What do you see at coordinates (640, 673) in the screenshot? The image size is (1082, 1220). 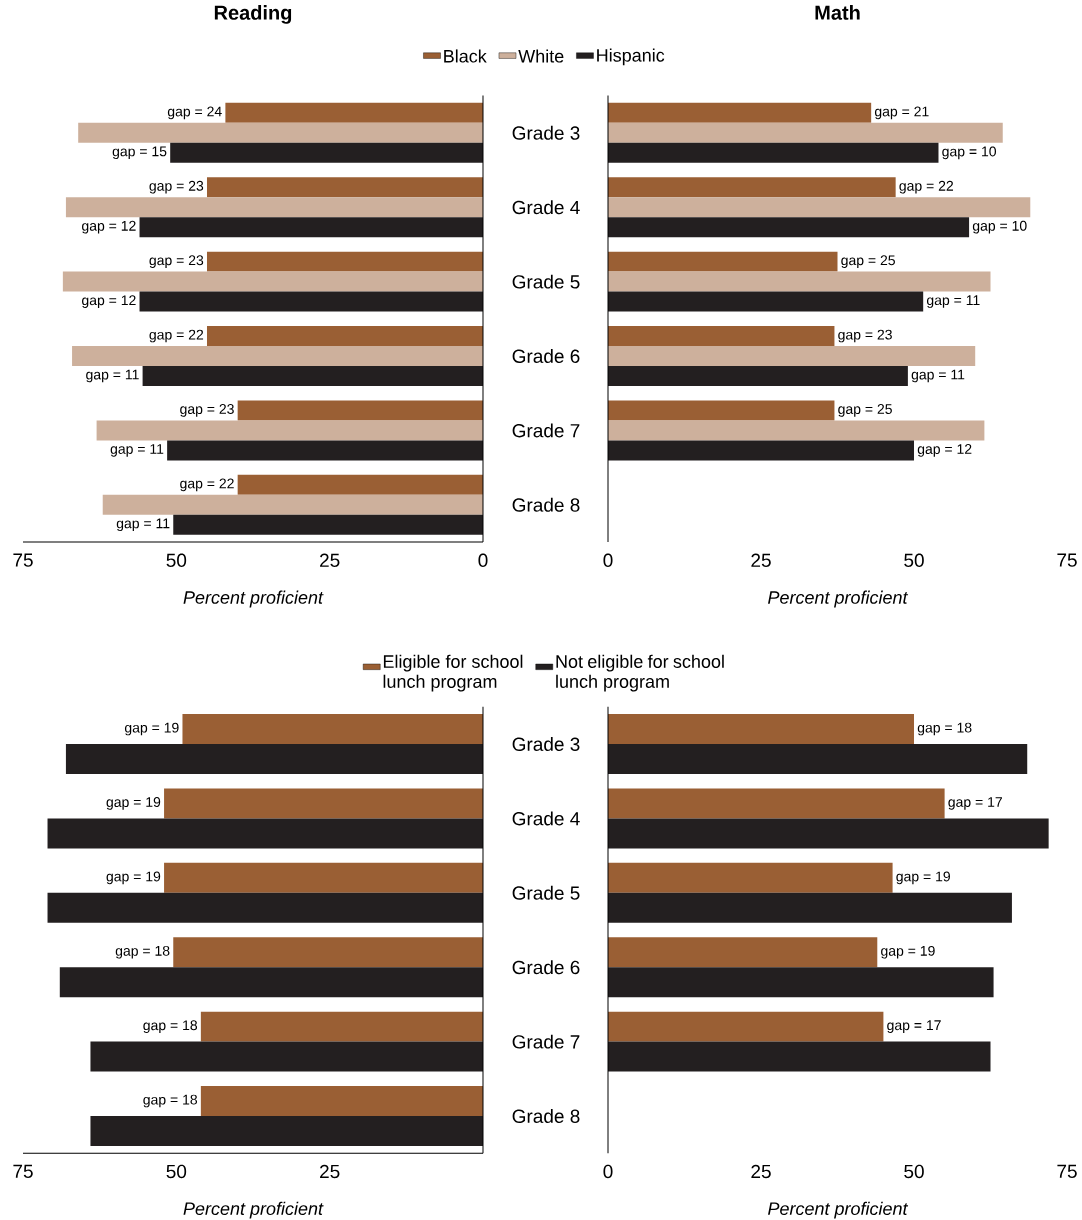 I see `legend-label: Not eligible for school lunch program` at bounding box center [640, 673].